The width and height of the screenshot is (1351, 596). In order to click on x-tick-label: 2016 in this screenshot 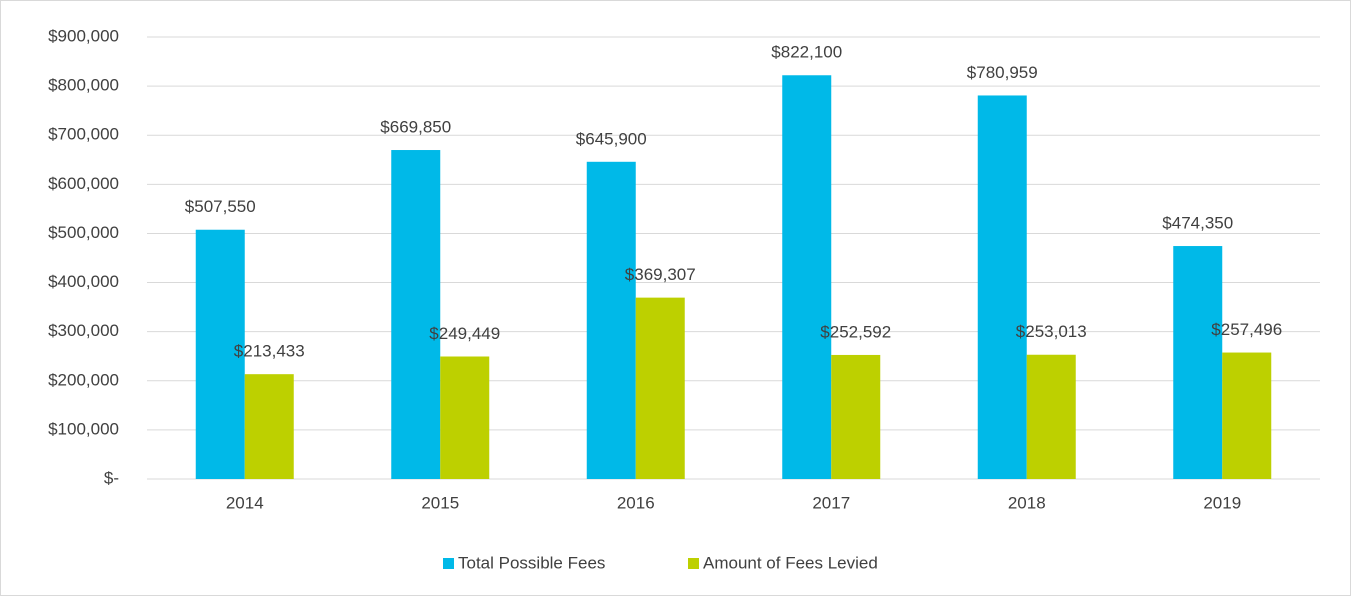, I will do `click(636, 502)`.